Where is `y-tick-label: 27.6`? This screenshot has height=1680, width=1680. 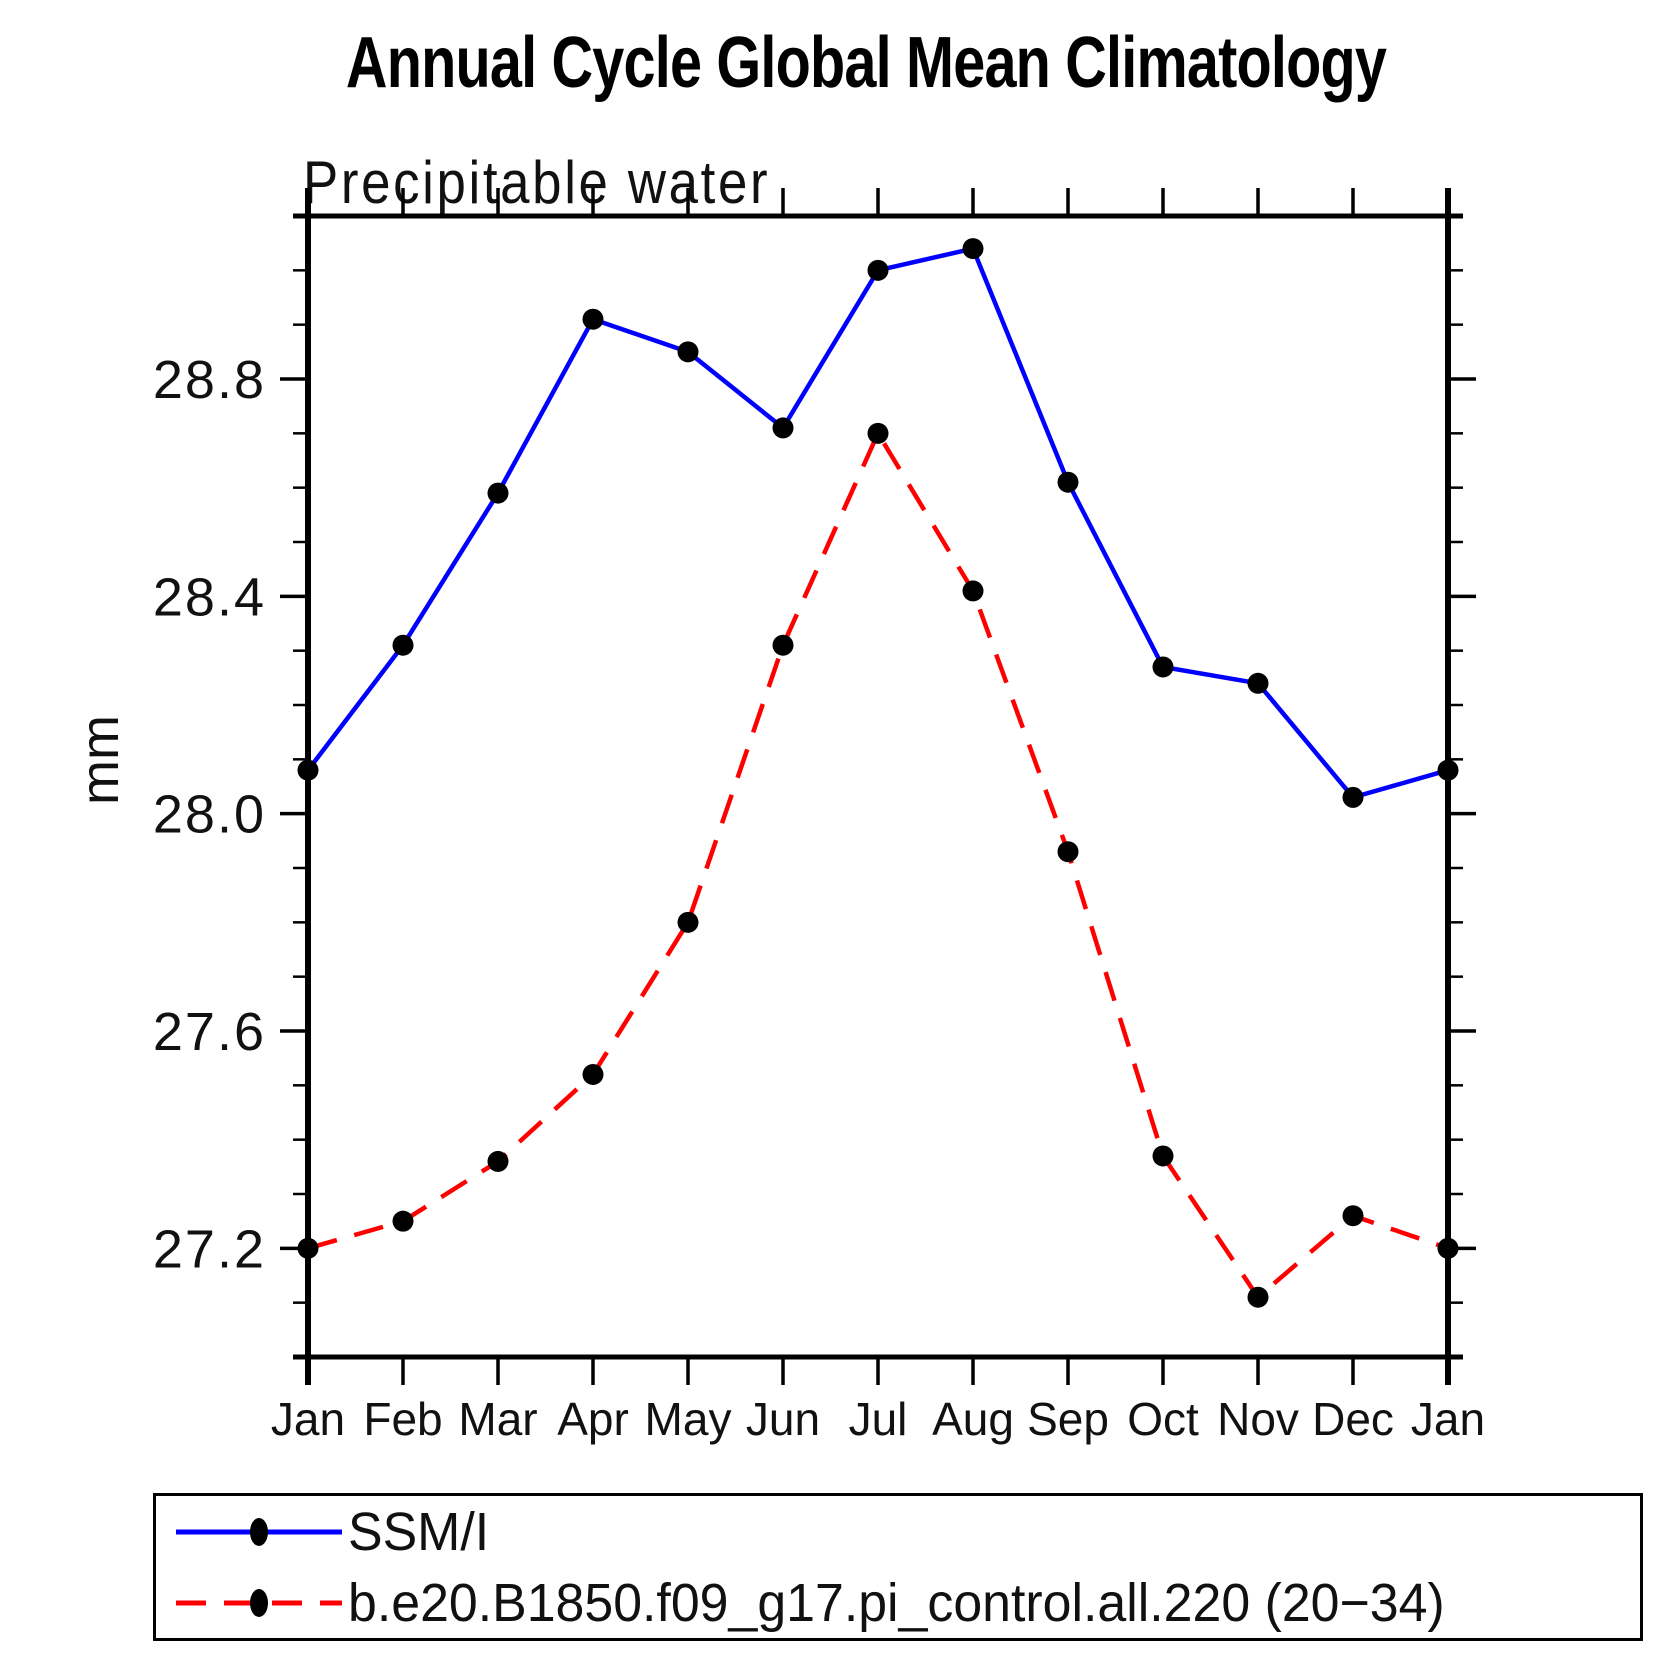 y-tick-label: 27.6 is located at coordinates (209, 1032).